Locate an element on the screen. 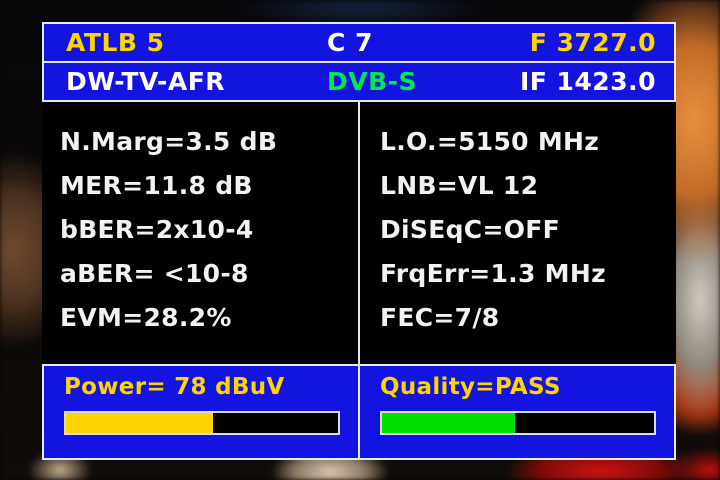 The width and height of the screenshot is (720, 480). quality-meter: Quality=PASS is located at coordinates (517, 412).